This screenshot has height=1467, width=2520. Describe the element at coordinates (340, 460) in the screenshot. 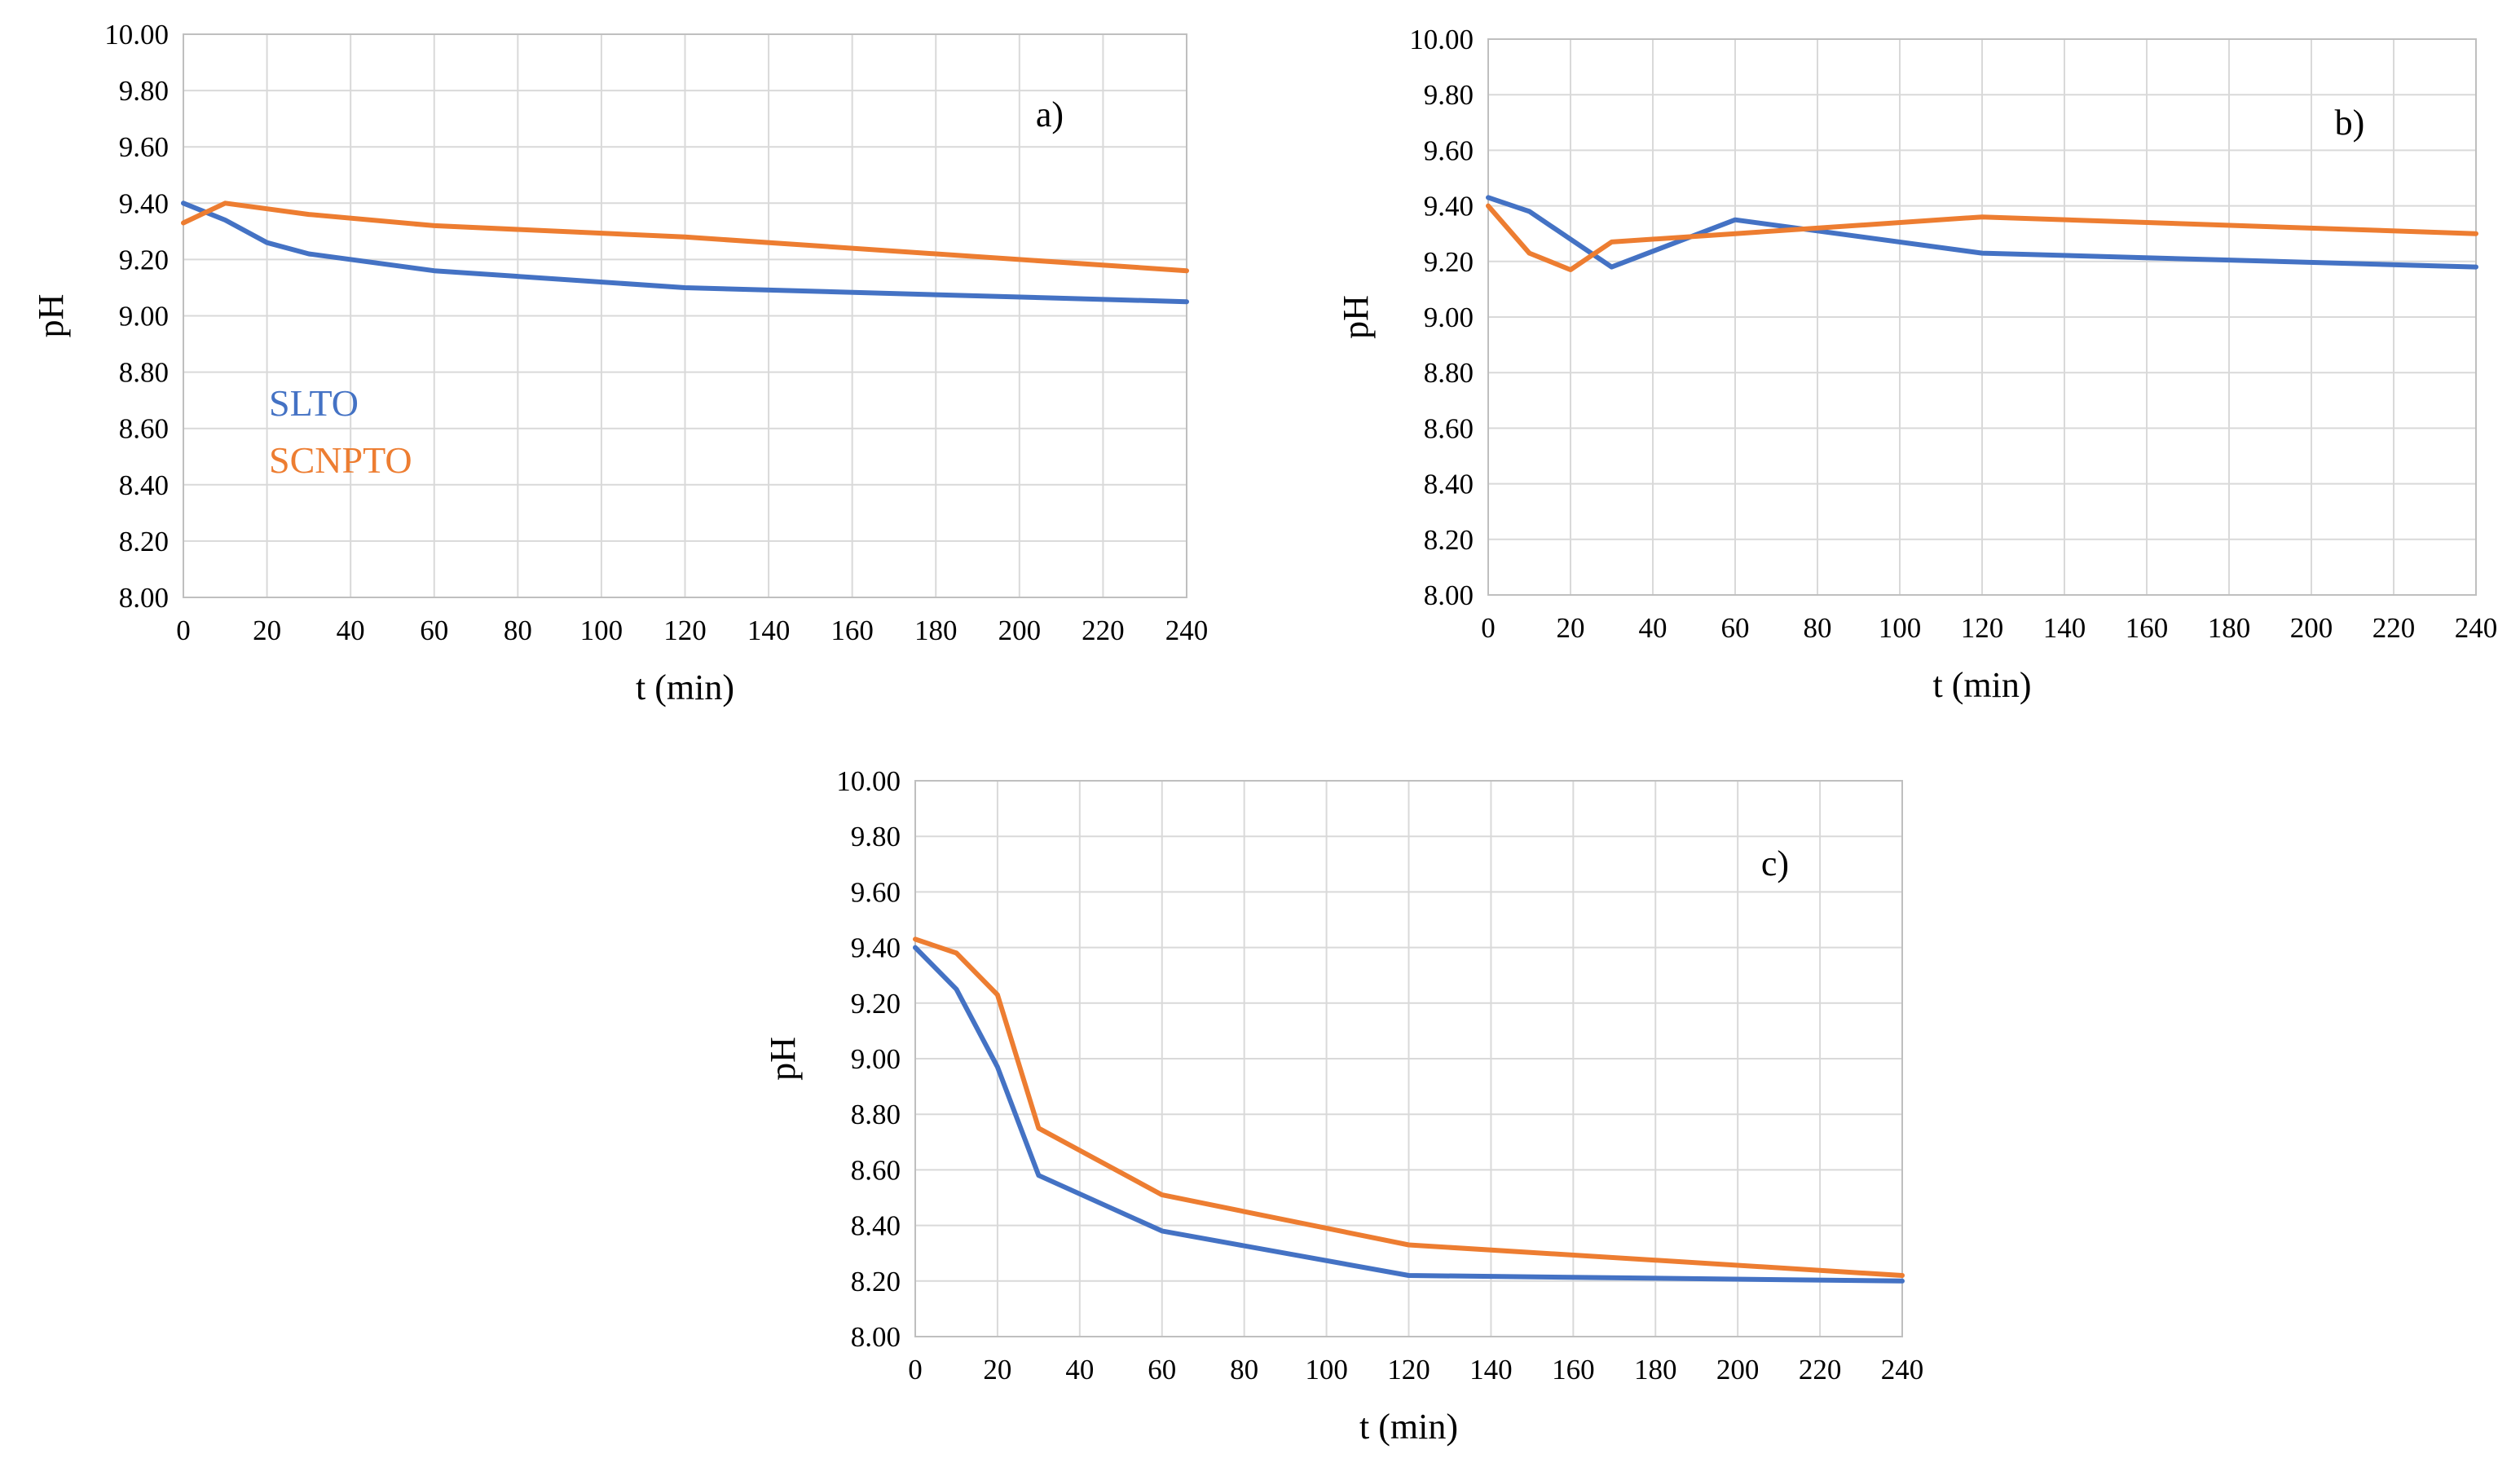

I see `legend-entry-scnpto: SCNPTO` at that location.